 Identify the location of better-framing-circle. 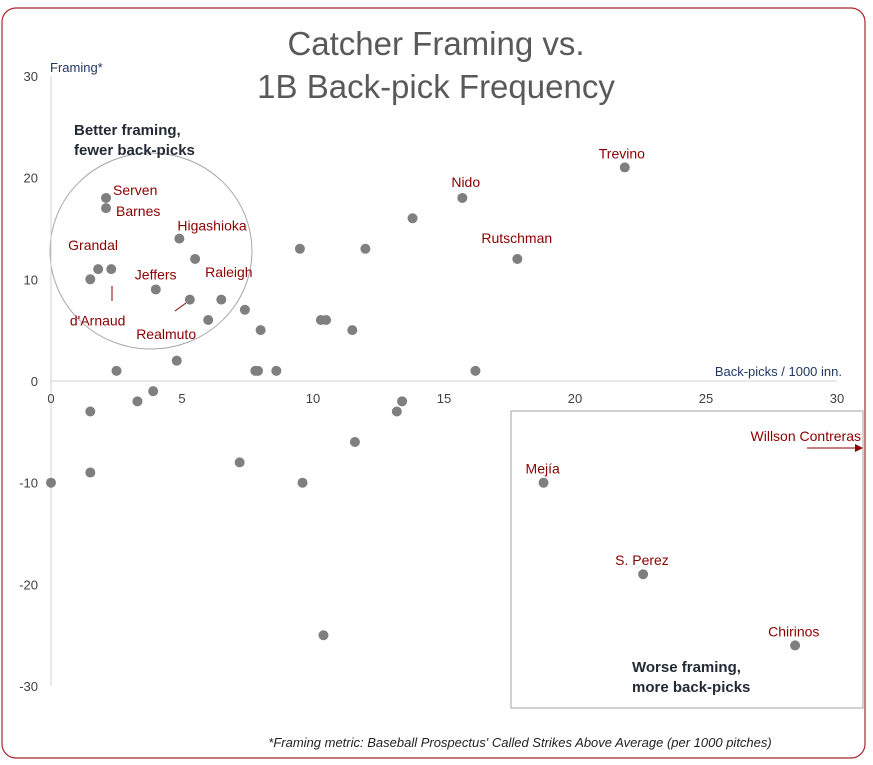
(151, 251).